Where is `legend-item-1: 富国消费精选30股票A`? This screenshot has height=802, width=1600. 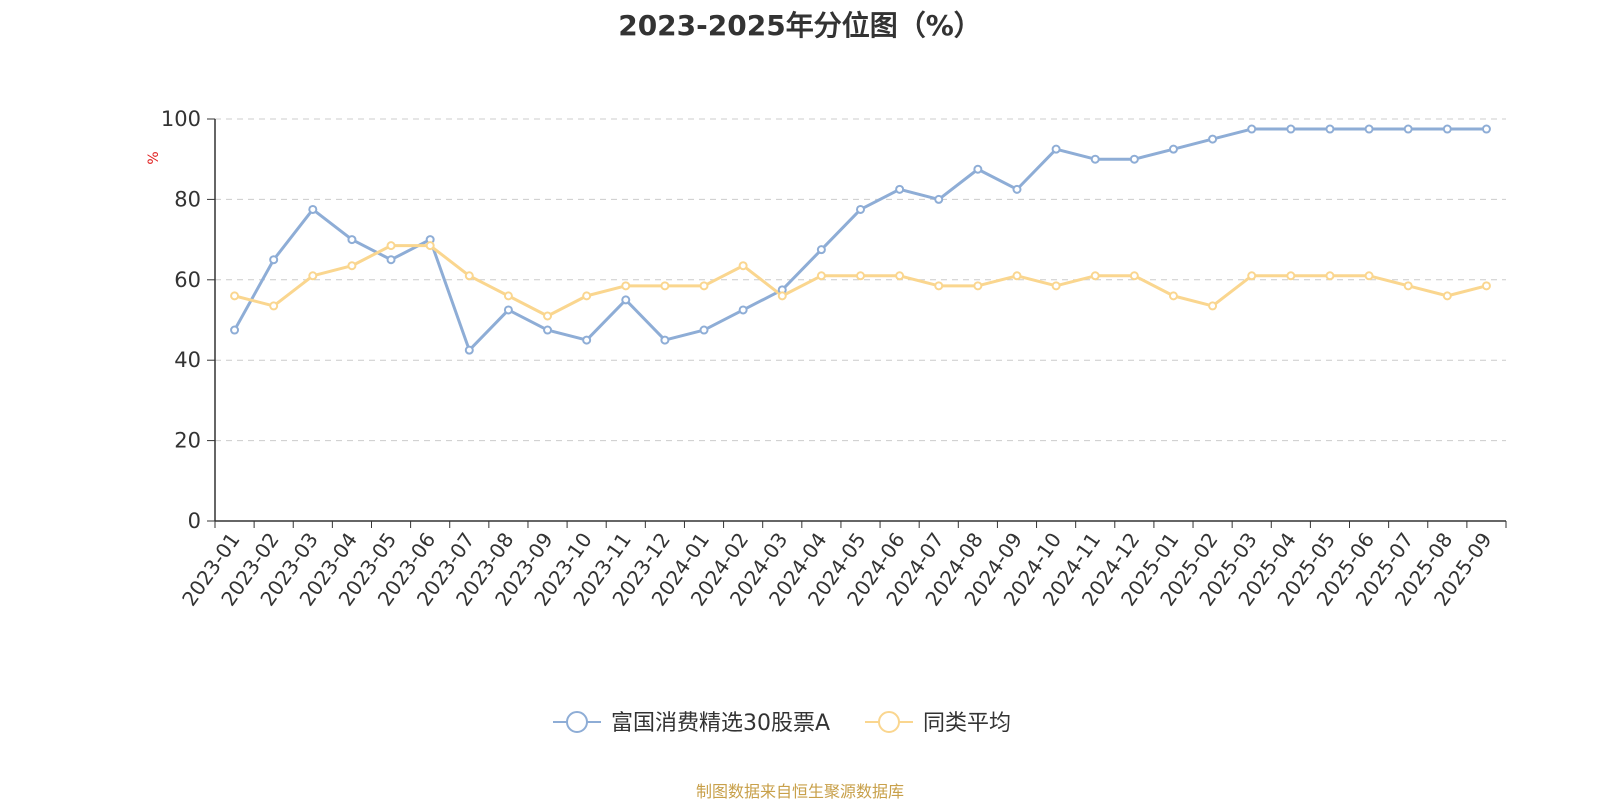
legend-item-1: 富国消费精选30股票A is located at coordinates (691, 723).